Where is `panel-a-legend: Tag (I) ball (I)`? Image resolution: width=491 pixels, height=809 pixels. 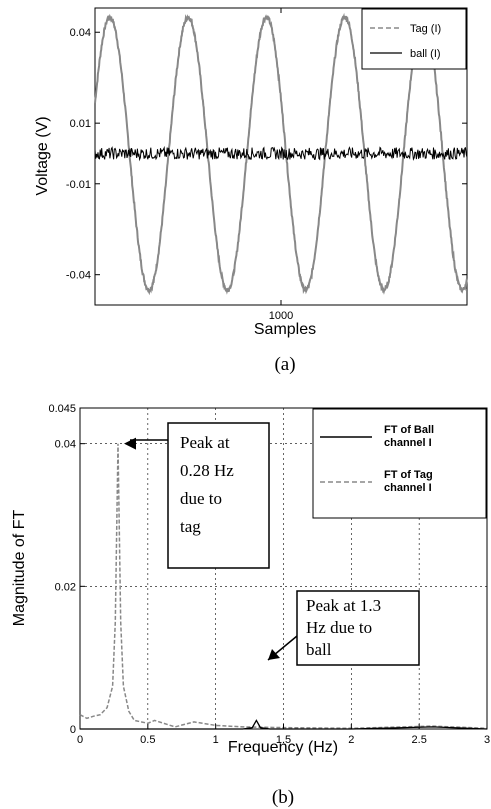
panel-a-legend: Tag (I) ball (I) is located at coordinates (414, 39).